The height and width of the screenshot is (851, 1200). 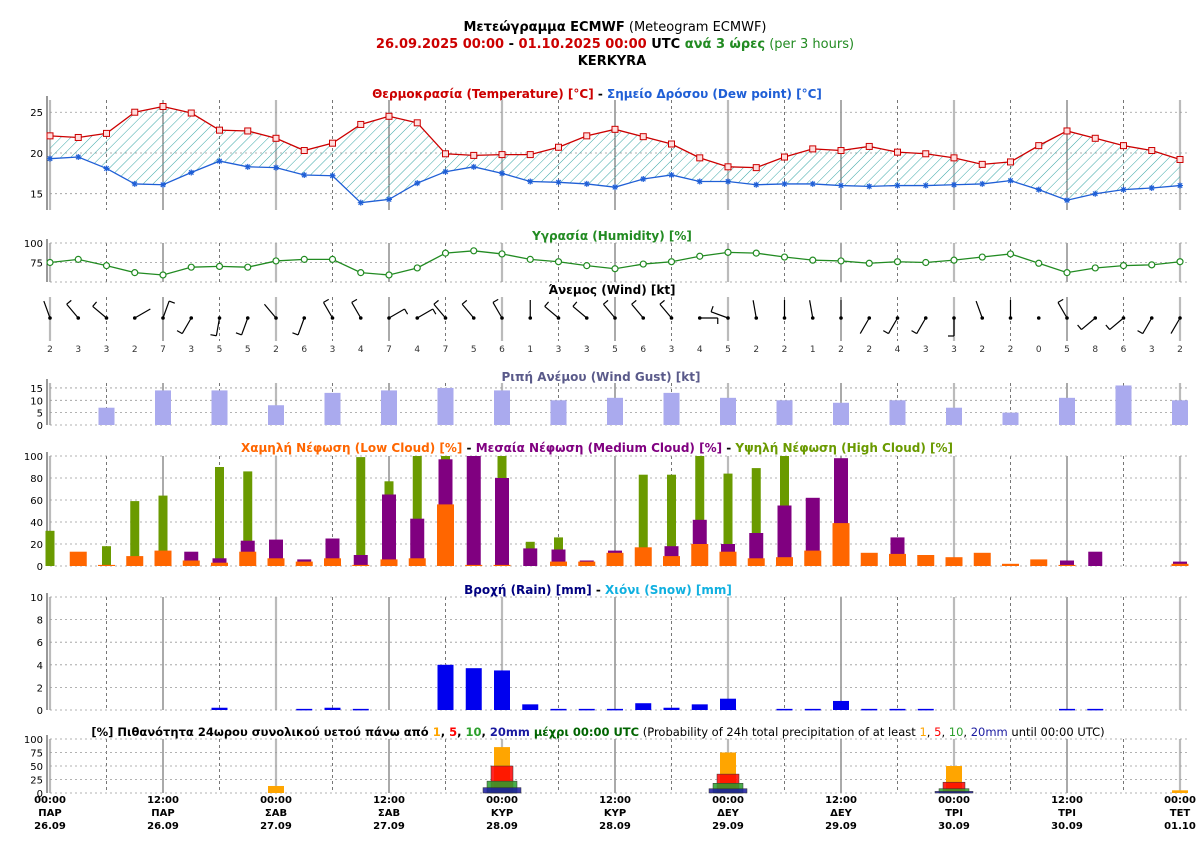 I want to click on prob-t1: 1, so click(x=437, y=732).